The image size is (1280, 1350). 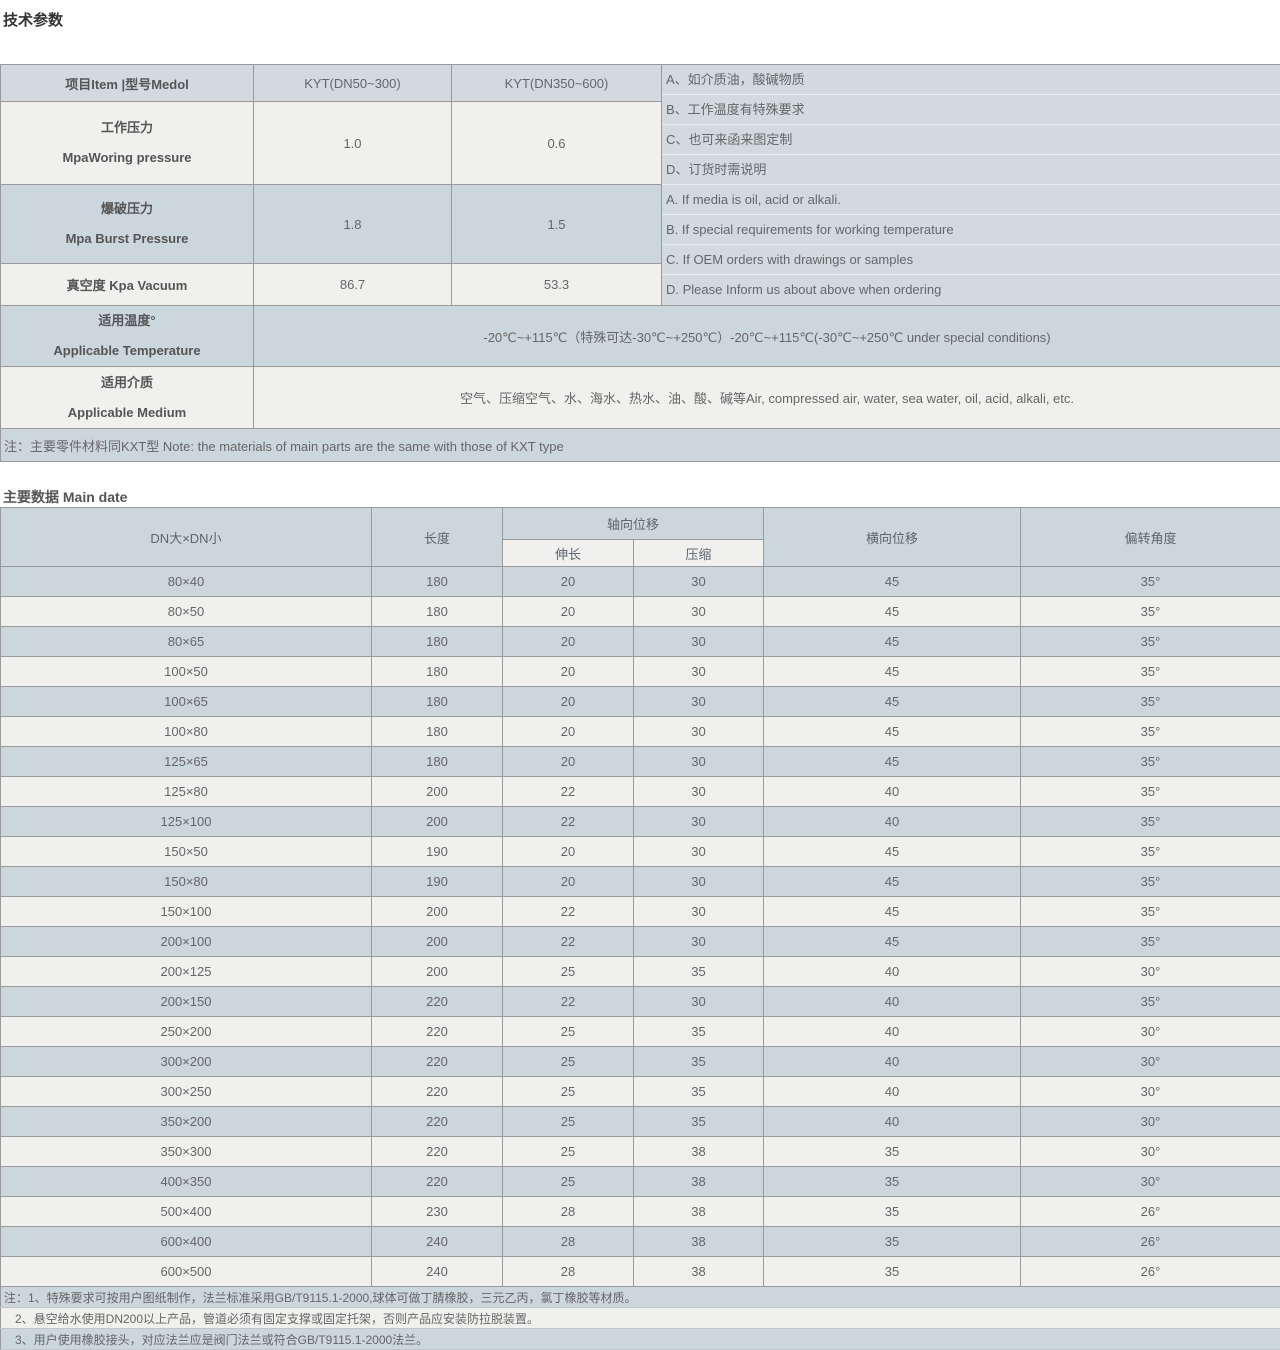 I want to click on table-cell: 240, so click(x=437, y=1272).